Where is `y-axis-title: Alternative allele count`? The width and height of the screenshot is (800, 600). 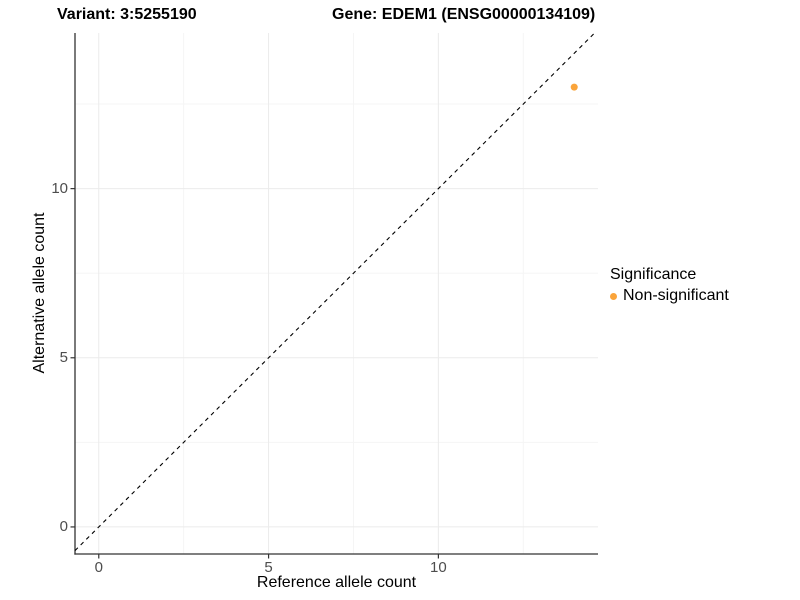
y-axis-title: Alternative allele count is located at coordinates (39, 293).